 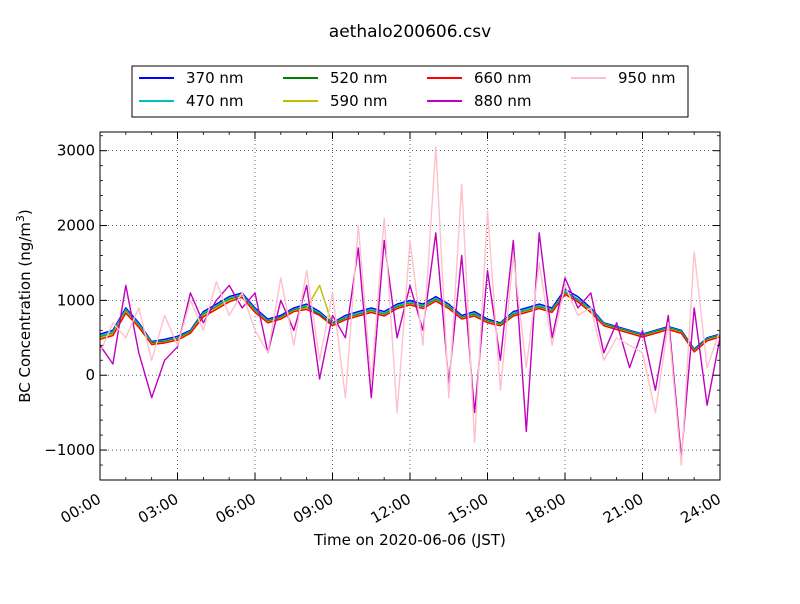 What do you see at coordinates (701, 508) in the screenshot?
I see `x-tick-label: 24:00` at bounding box center [701, 508].